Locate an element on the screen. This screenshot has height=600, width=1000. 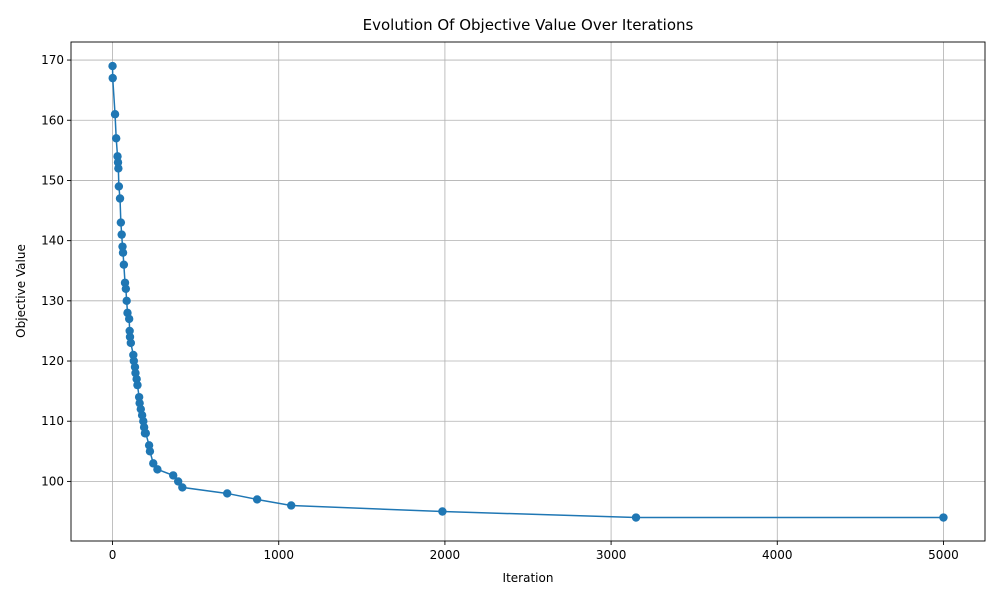
y-tick-label: 110 is located at coordinates (52, 421).